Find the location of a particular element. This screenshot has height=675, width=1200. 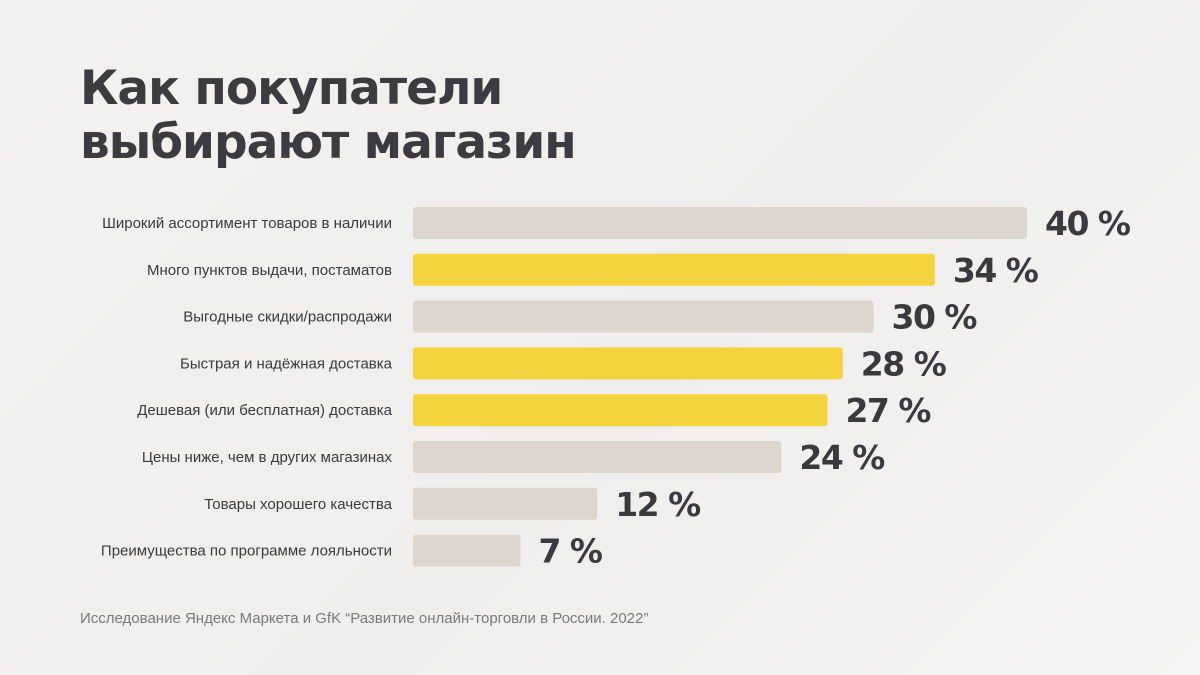

chart-title-line-2: выбирают магазин is located at coordinates (328, 142).